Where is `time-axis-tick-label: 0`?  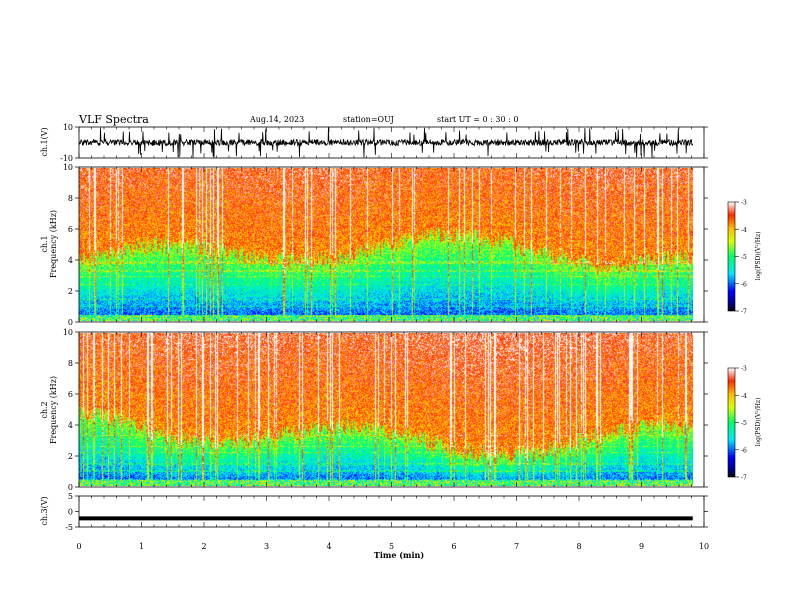 time-axis-tick-label: 0 is located at coordinates (78, 546).